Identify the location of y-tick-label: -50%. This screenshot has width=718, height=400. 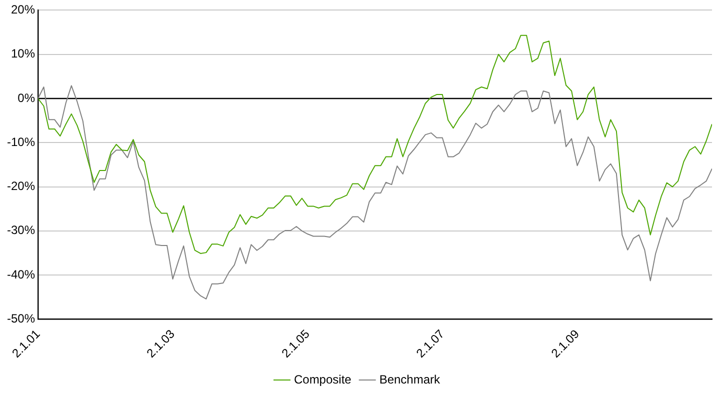
(21, 319).